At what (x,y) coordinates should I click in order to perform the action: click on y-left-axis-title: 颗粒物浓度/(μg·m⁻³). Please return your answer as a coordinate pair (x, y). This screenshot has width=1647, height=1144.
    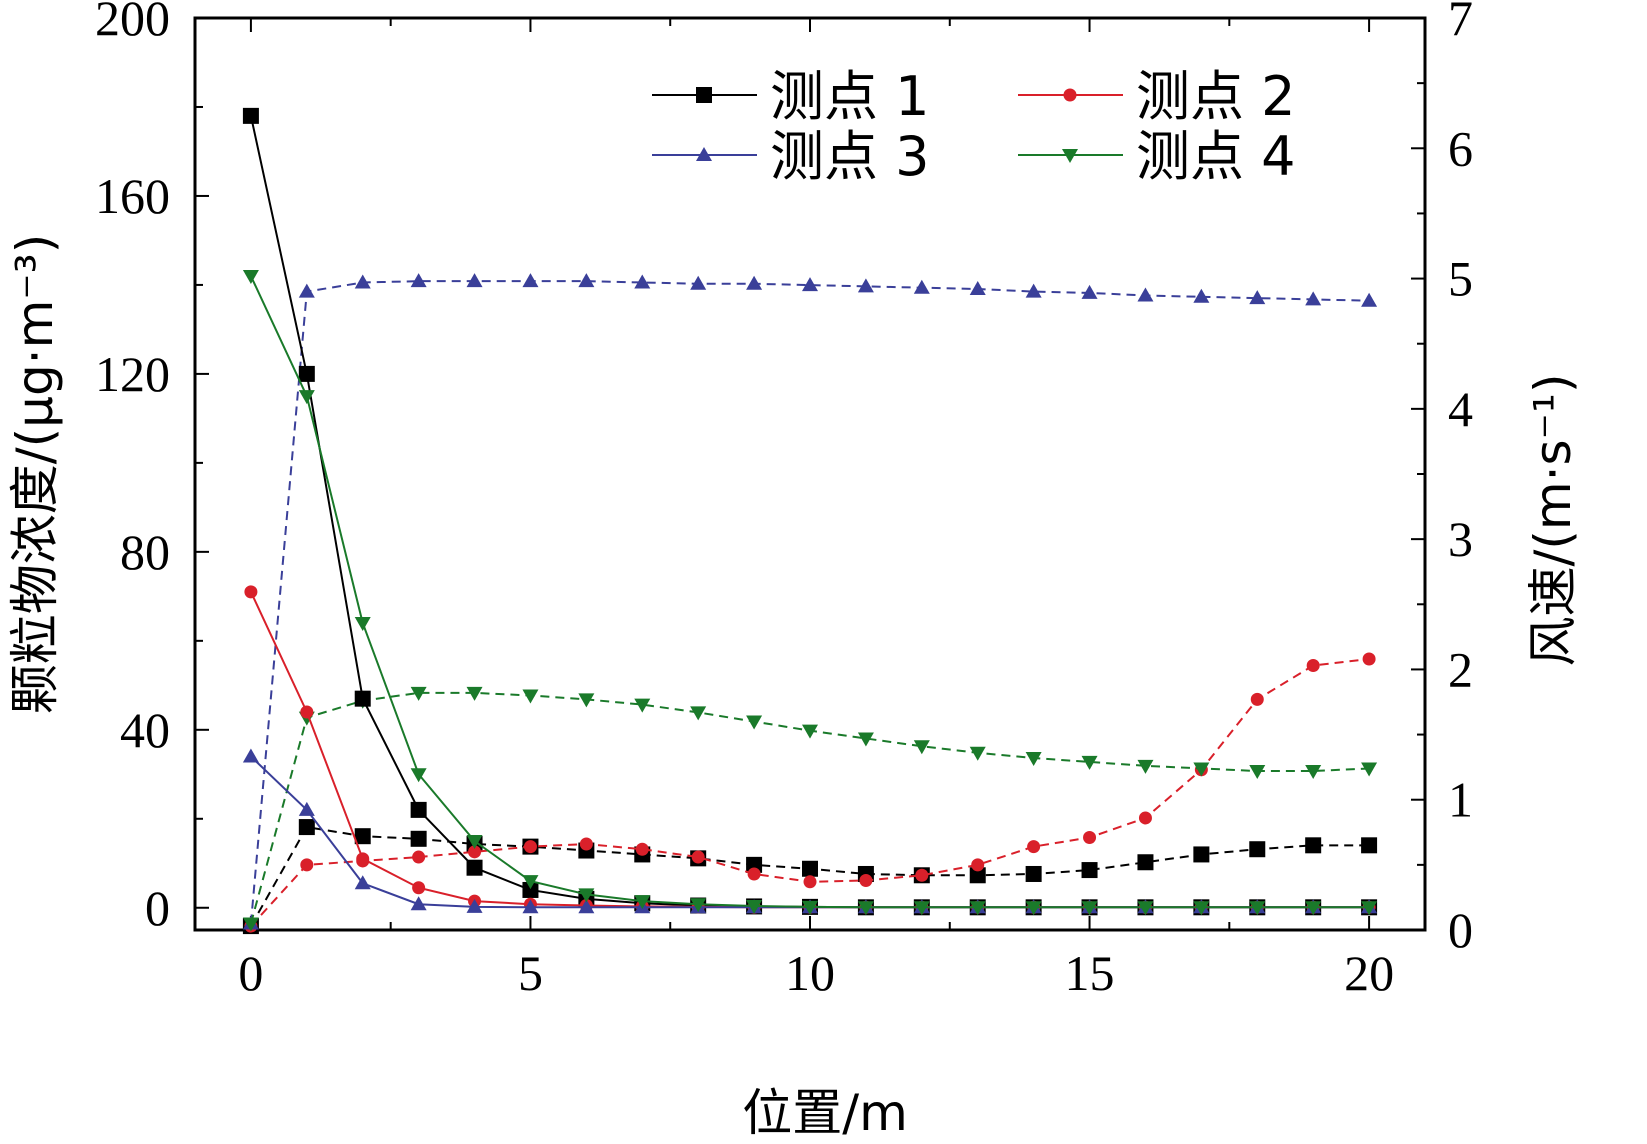
    Looking at the image, I should click on (35, 474).